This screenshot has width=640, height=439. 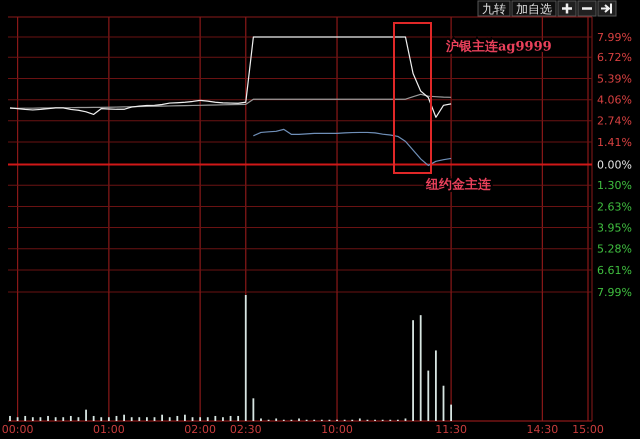 What do you see at coordinates (588, 429) in the screenshot?
I see `x-tick-label: 15:00` at bounding box center [588, 429].